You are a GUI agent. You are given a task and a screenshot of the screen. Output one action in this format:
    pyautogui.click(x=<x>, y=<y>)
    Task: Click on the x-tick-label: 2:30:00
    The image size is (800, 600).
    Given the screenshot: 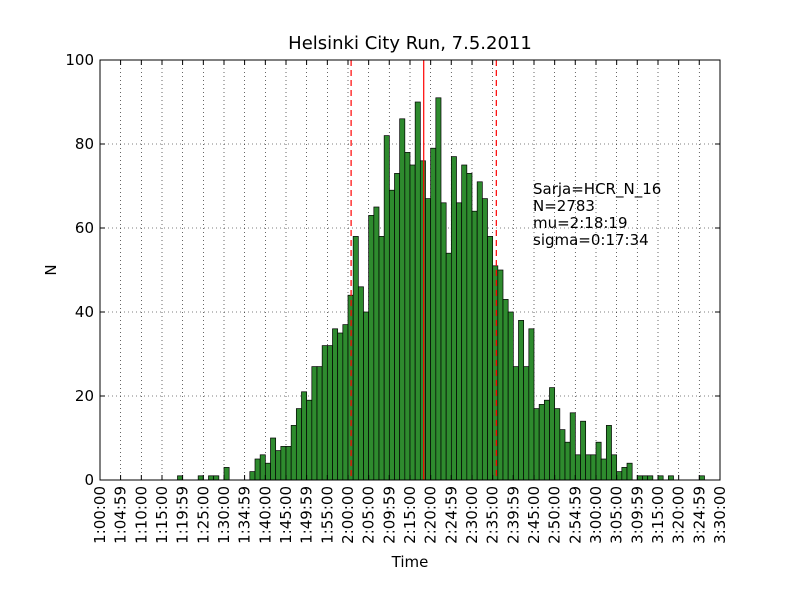 What is the action you would take?
    pyautogui.click(x=472, y=515)
    